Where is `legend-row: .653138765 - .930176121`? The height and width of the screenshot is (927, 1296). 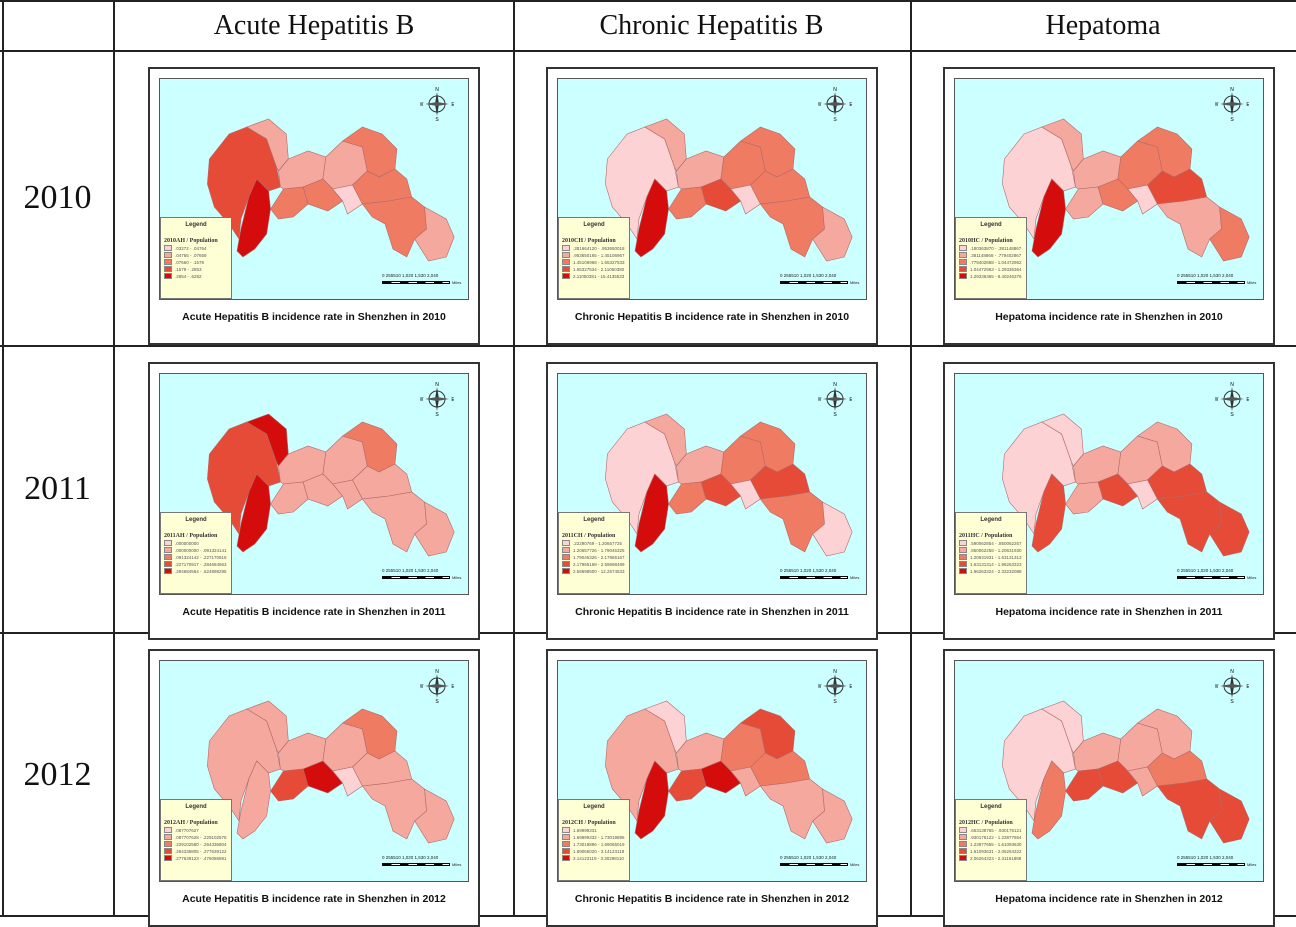
legend-row: .653138765 - .930176121 is located at coordinates (992, 830).